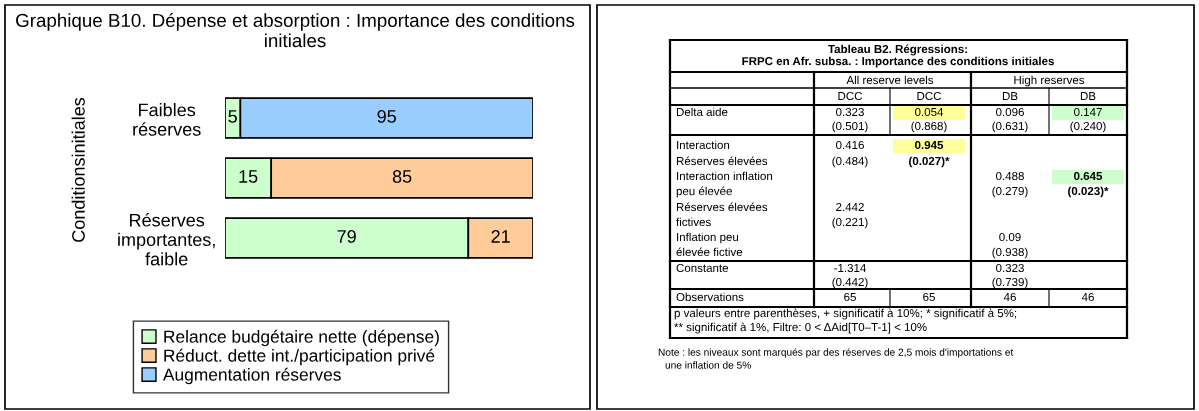 The width and height of the screenshot is (1199, 411). I want to click on text: Delta aide, so click(702, 112).